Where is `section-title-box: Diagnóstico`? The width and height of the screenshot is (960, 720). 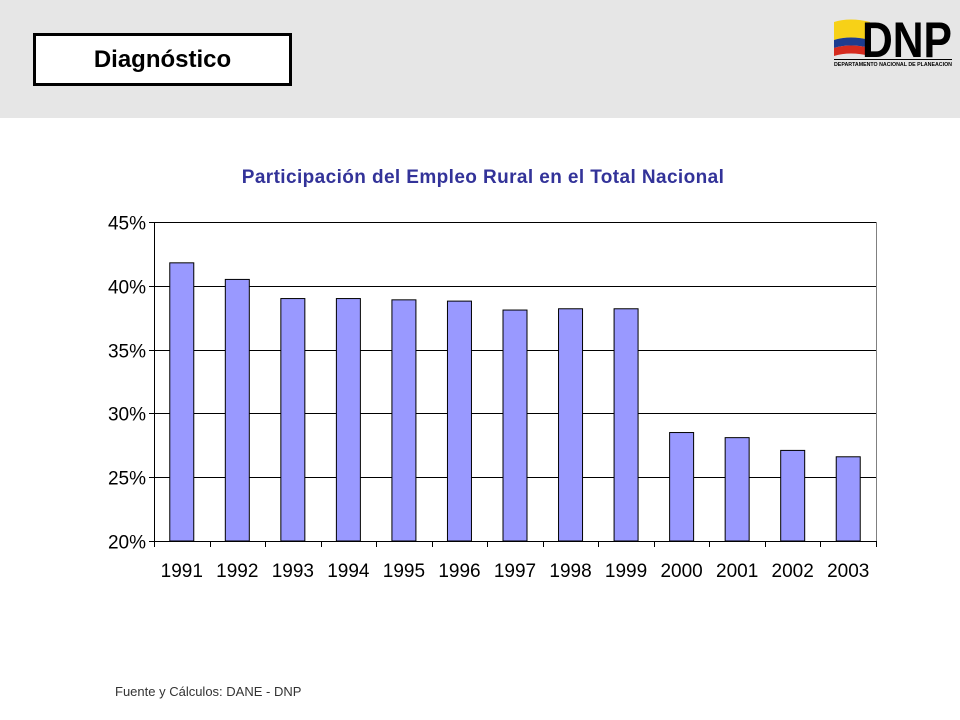 section-title-box: Diagnóstico is located at coordinates (162, 59).